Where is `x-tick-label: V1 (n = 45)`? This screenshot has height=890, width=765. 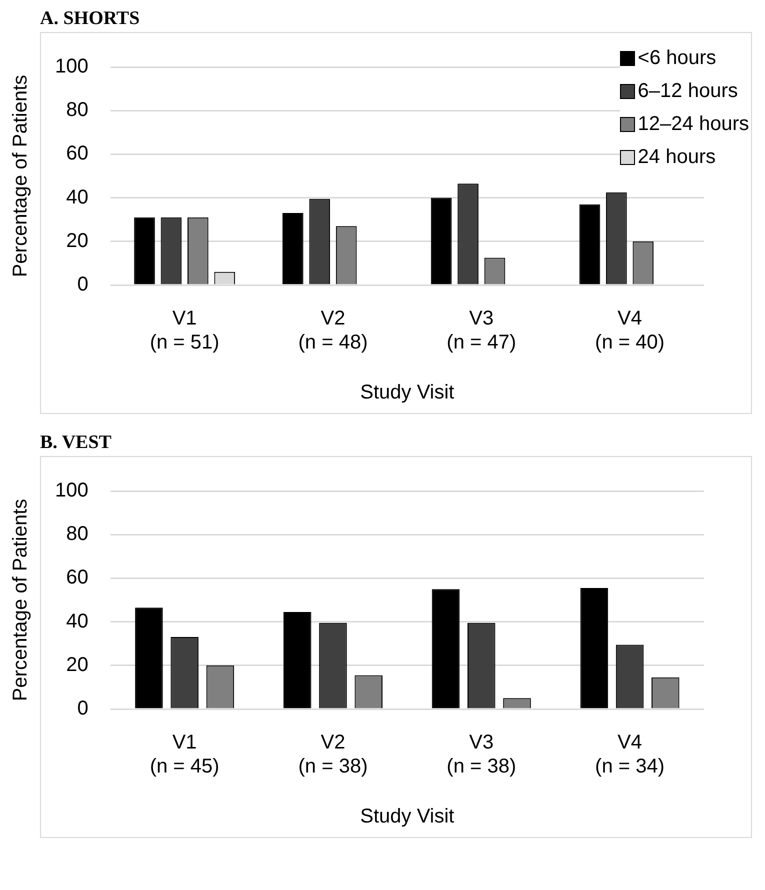
x-tick-label: V1 (n = 45) is located at coordinates (185, 755).